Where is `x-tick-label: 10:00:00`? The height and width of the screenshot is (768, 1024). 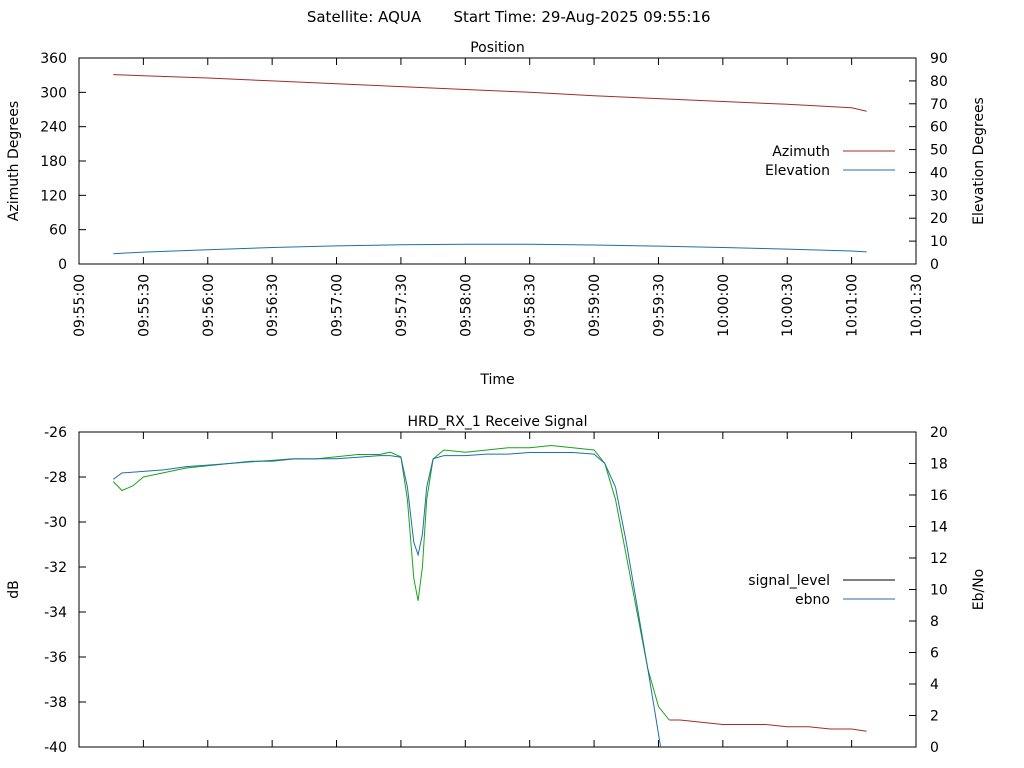
x-tick-label: 10:00:00 is located at coordinates (724, 305).